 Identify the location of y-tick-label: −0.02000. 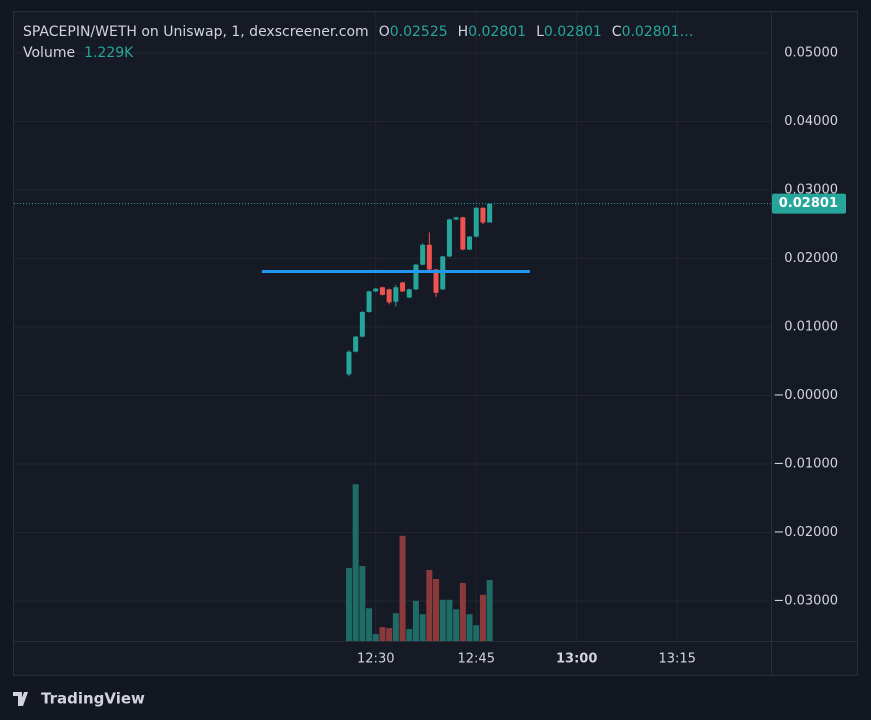
(805, 532).